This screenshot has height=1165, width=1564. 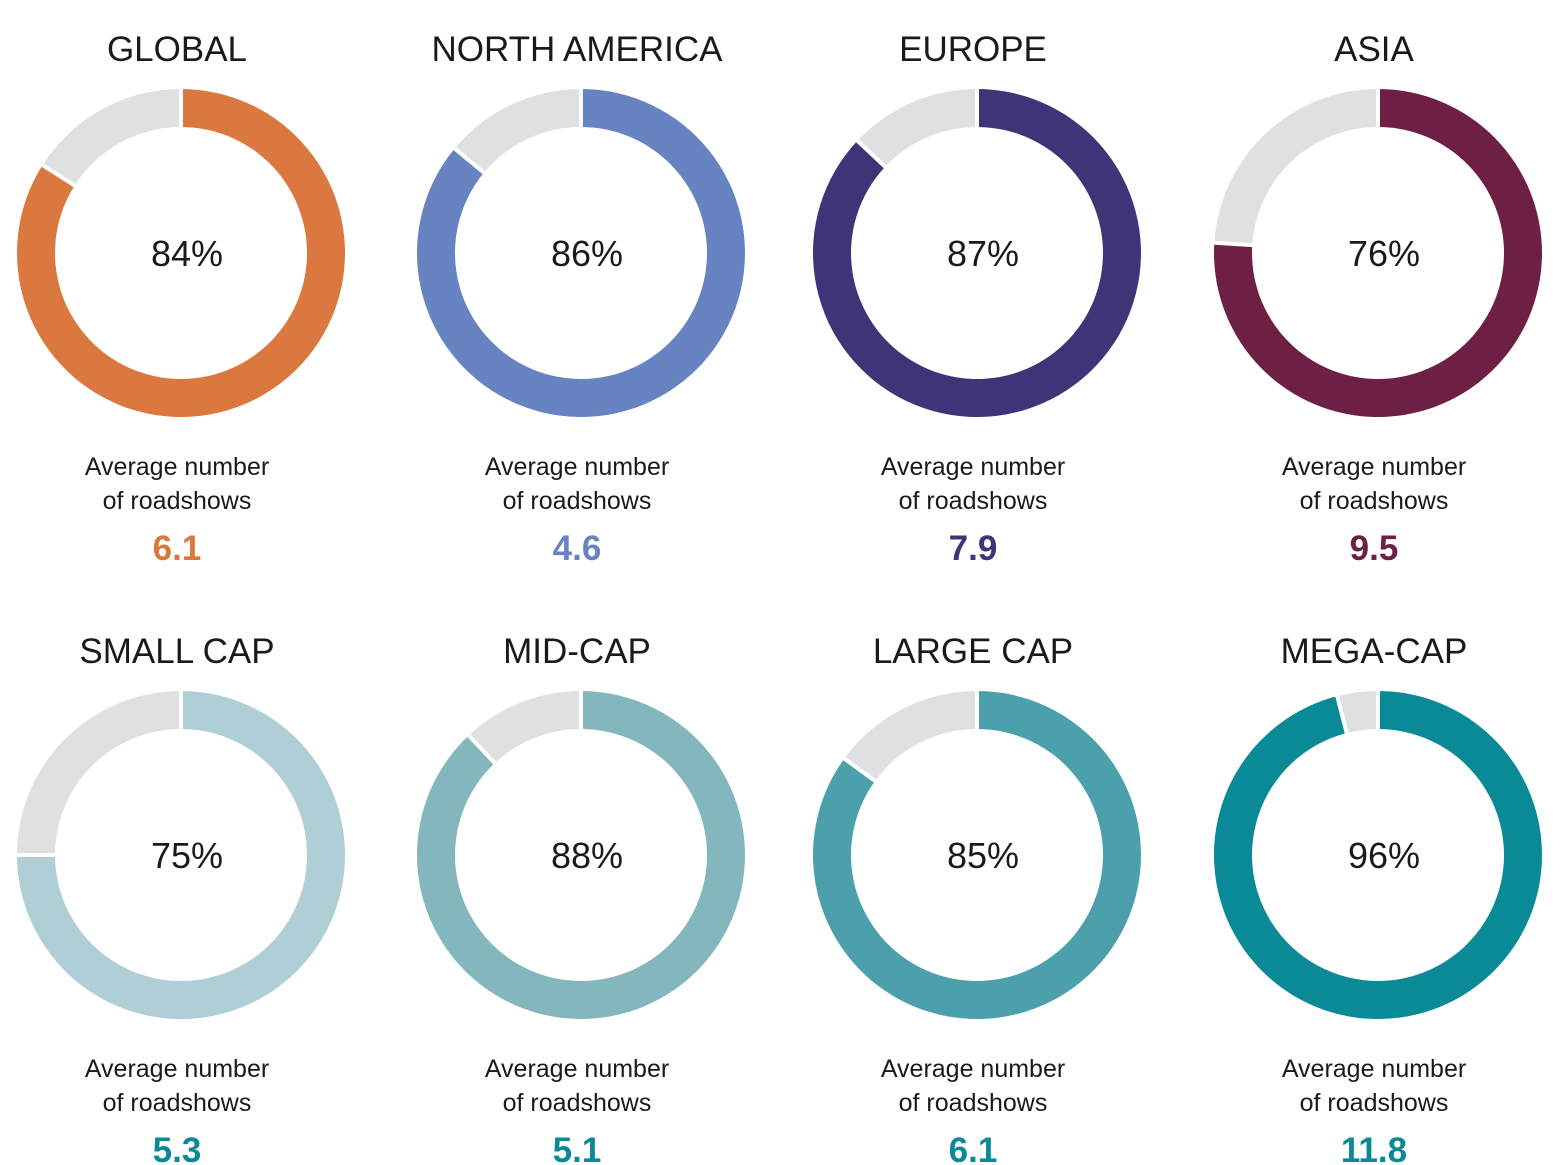 What do you see at coordinates (983, 855) in the screenshot?
I see `donut-center-label: 85%` at bounding box center [983, 855].